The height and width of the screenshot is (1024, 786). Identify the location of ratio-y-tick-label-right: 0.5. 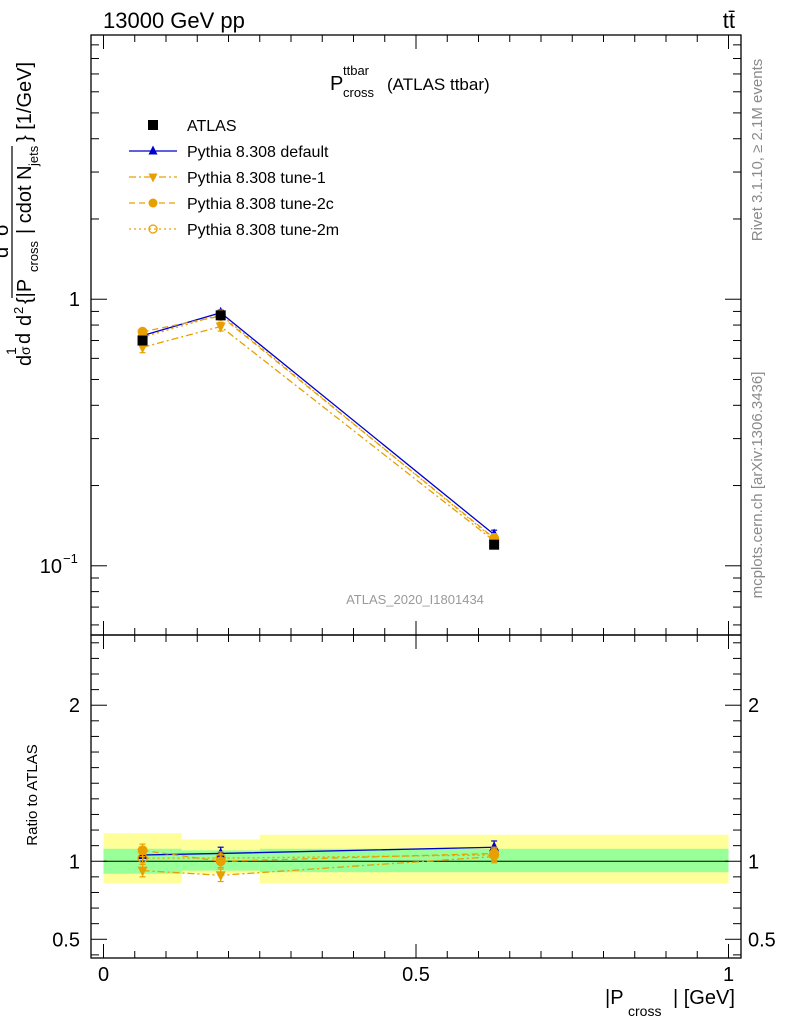
(762, 940).